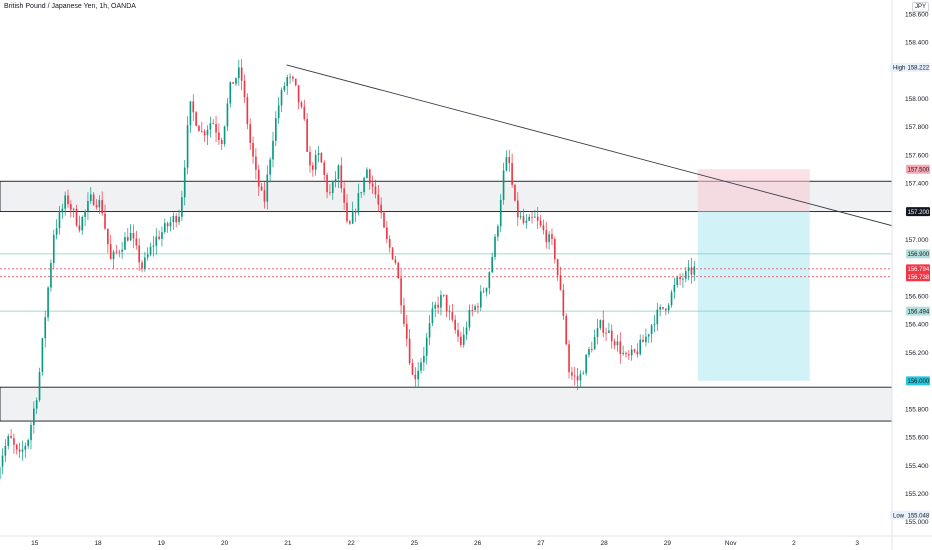  I want to click on entry-price-tag-bg, so click(918, 212).